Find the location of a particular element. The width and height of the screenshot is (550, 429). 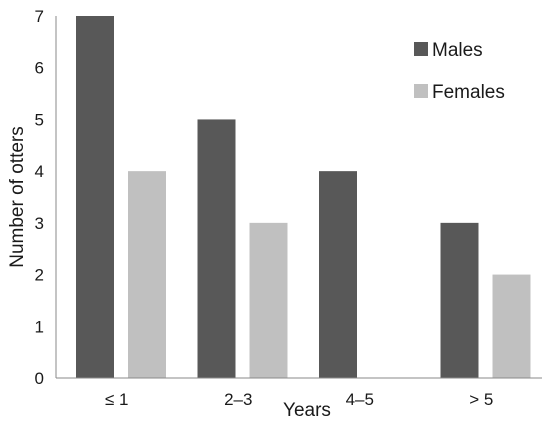

legend-swatch-females is located at coordinates (421, 91).